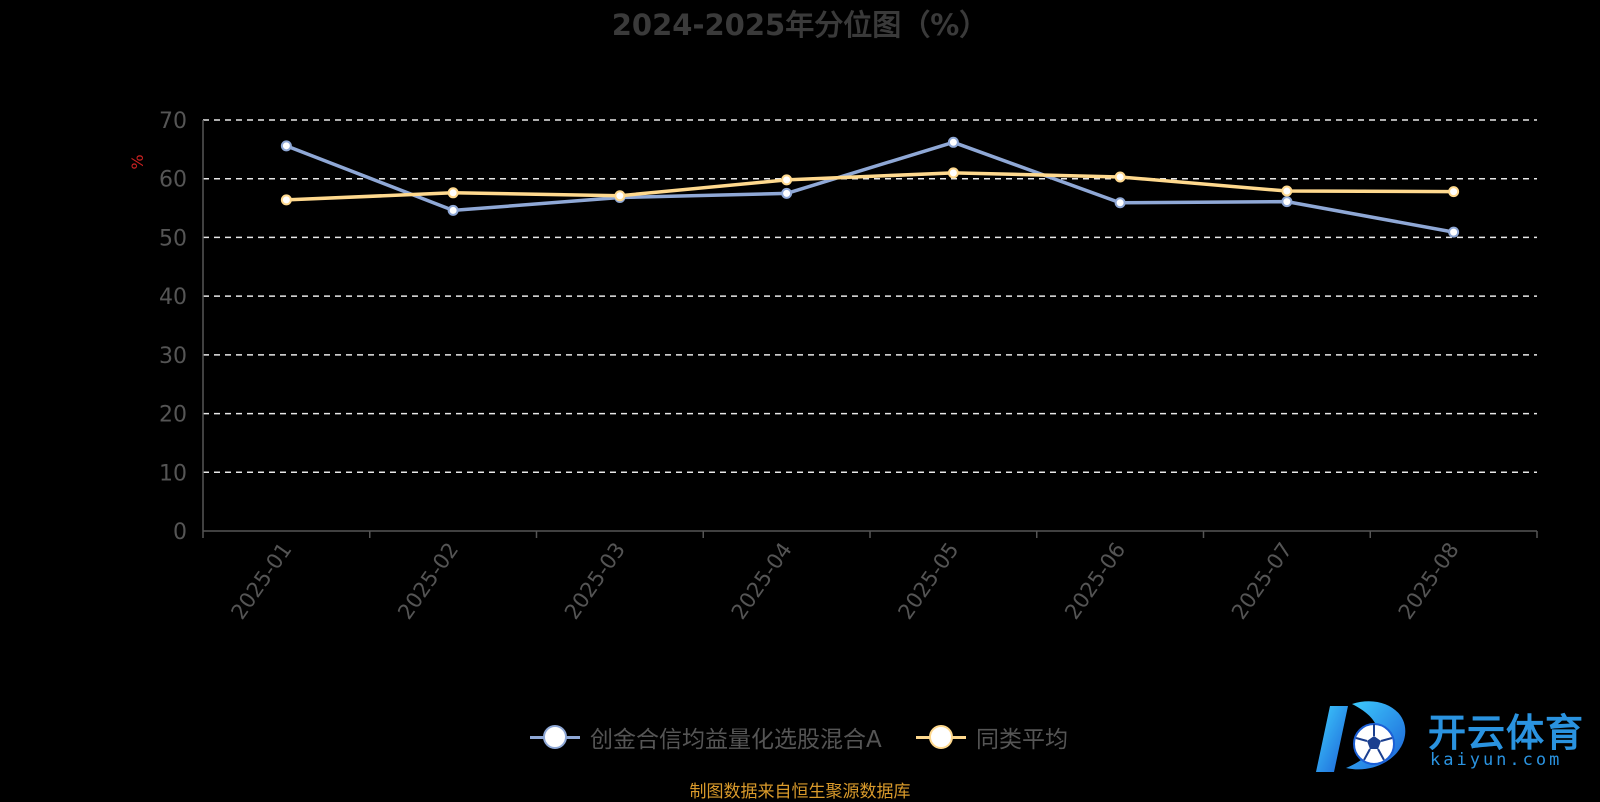 This screenshot has height=802, width=1600. What do you see at coordinates (1506, 733) in the screenshot?
I see `watermark-title: 开云体育` at bounding box center [1506, 733].